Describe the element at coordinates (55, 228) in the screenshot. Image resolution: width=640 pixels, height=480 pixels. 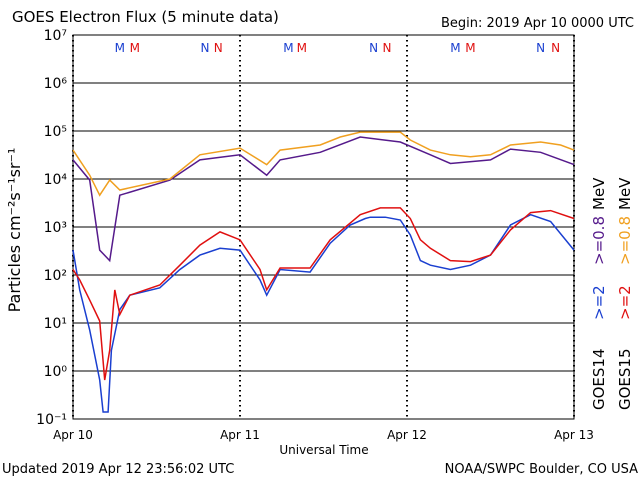
I see `y-tick-label: 10³` at that location.